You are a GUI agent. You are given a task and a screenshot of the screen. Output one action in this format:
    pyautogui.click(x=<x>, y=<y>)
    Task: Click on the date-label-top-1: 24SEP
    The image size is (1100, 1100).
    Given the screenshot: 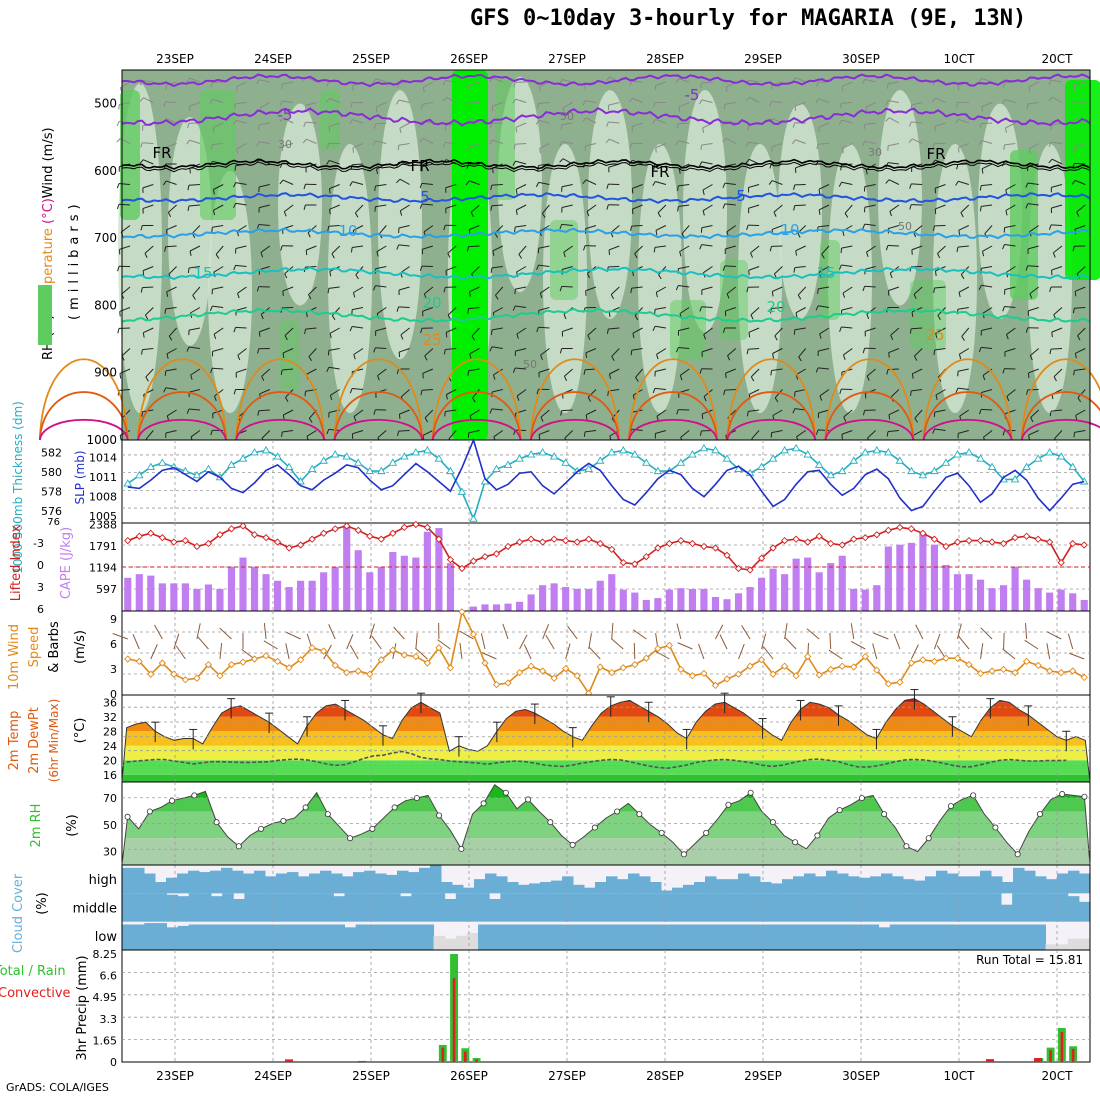 What is the action you would take?
    pyautogui.click(x=273, y=59)
    